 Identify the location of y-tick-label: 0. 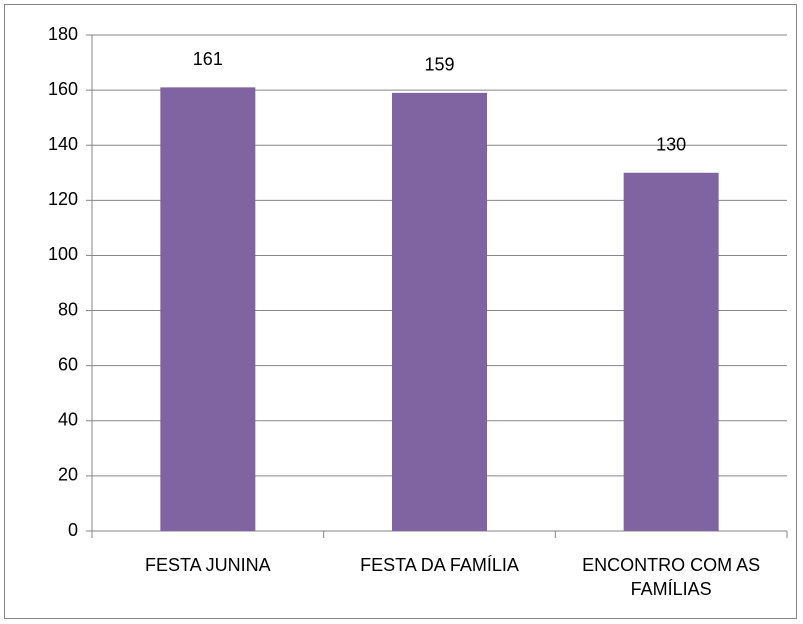
(73, 530).